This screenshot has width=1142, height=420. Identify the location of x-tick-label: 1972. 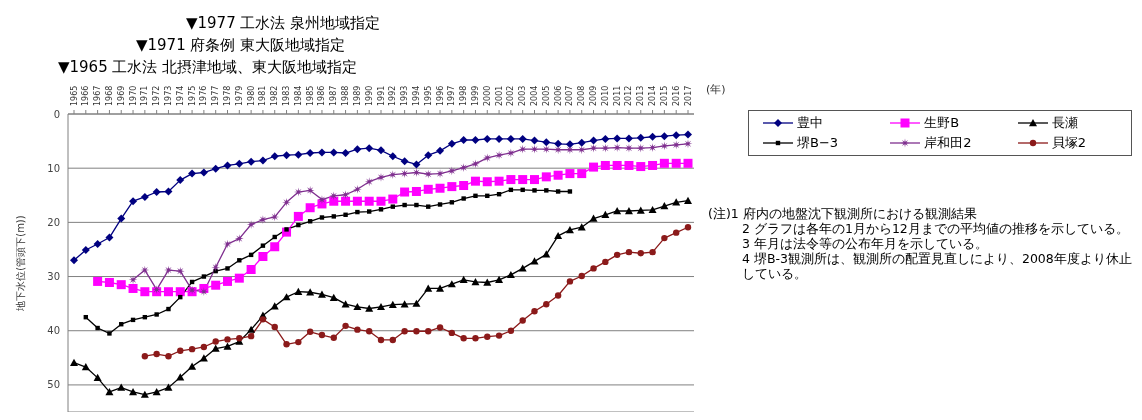
(157, 95).